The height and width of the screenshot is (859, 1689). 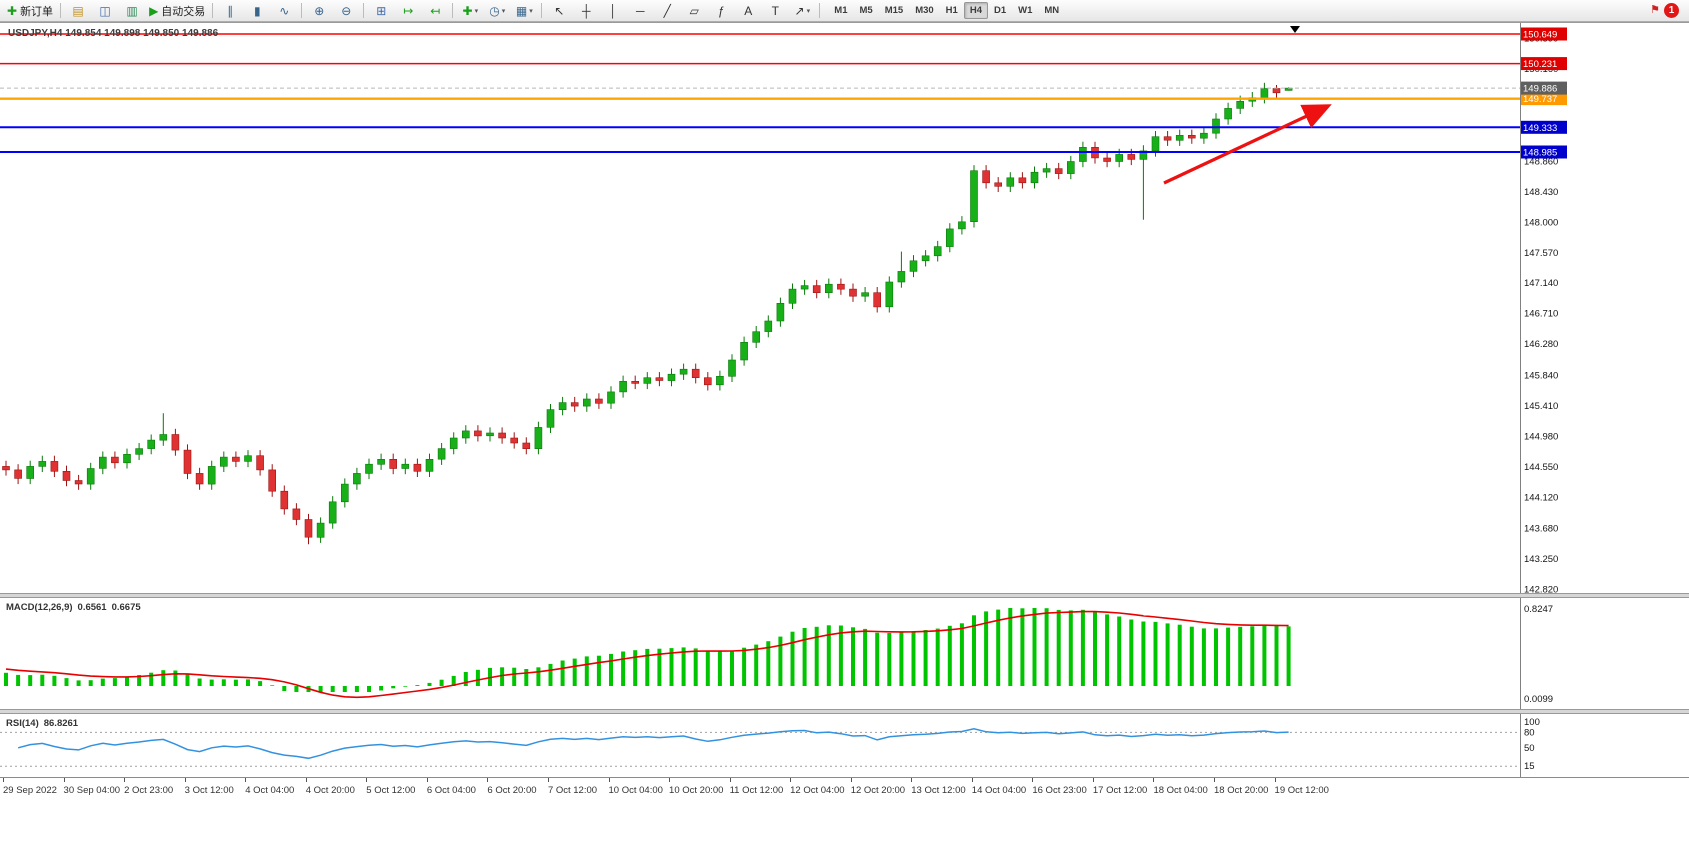 What do you see at coordinates (694, 11) in the screenshot?
I see `channel-button: ▱` at bounding box center [694, 11].